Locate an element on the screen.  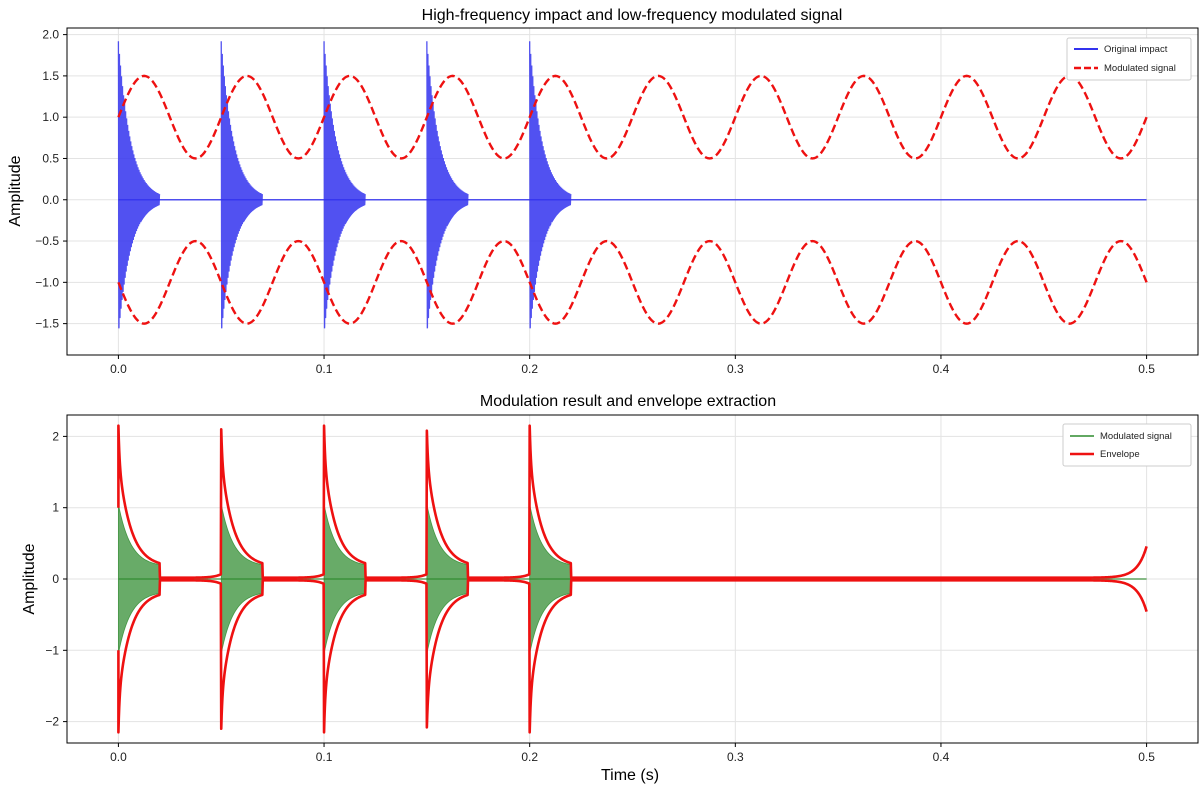
y-tick-label: 2.0 is located at coordinates (50, 35).